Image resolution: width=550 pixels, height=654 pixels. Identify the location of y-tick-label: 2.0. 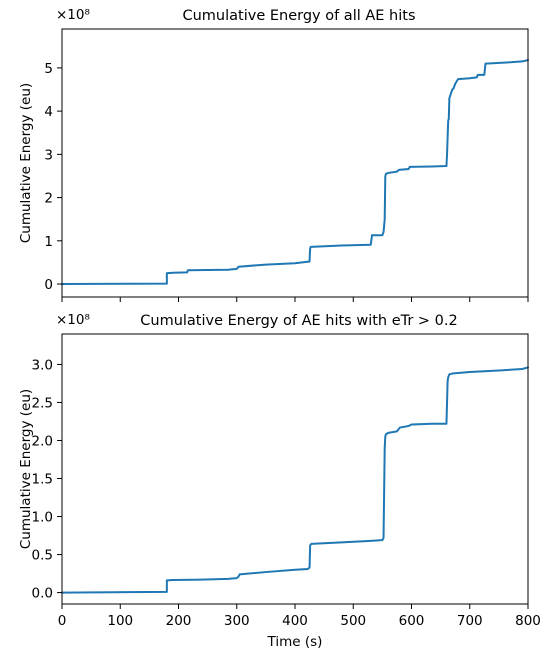
(42, 441).